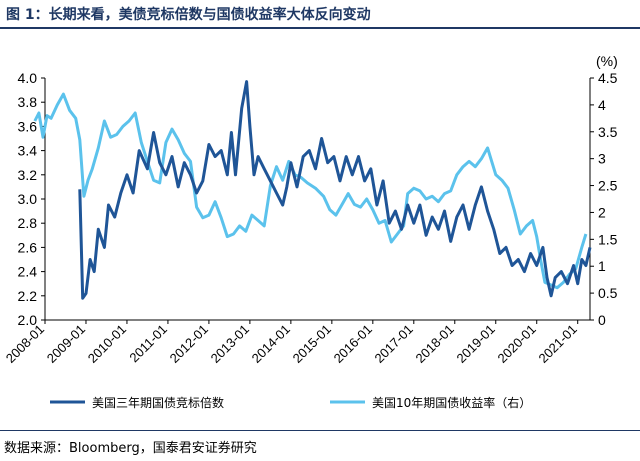 The width and height of the screenshot is (640, 461). Describe the element at coordinates (608, 132) in the screenshot. I see `right-tick-label: 3.5` at that location.